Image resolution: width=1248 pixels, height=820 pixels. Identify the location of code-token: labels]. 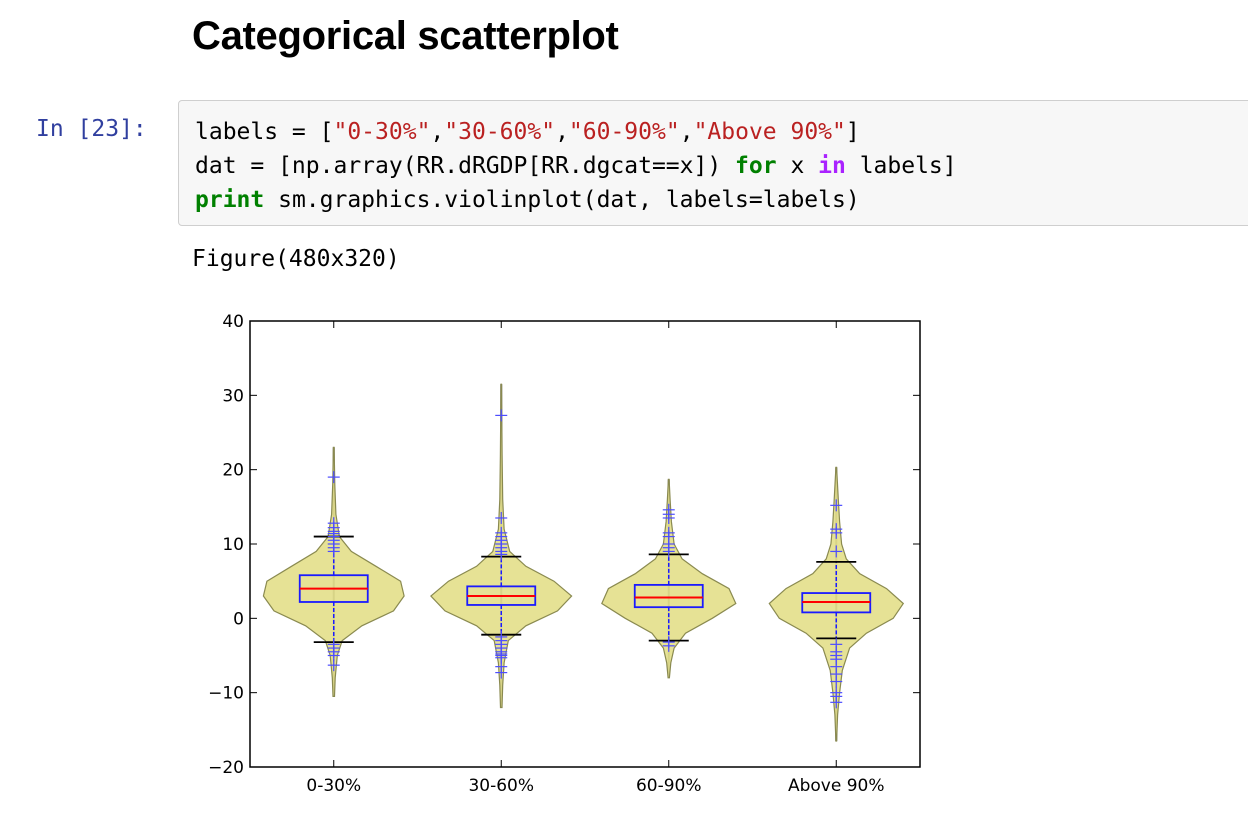
(901, 166).